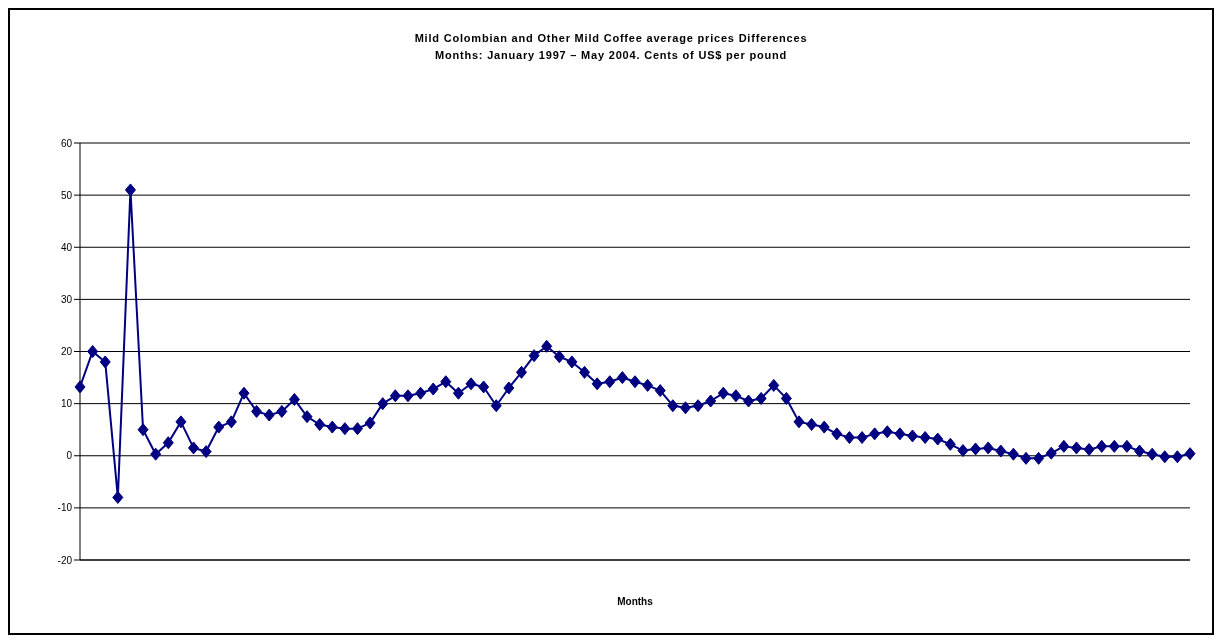  Describe the element at coordinates (66, 299) in the screenshot. I see `y-tick-label: 30` at that location.